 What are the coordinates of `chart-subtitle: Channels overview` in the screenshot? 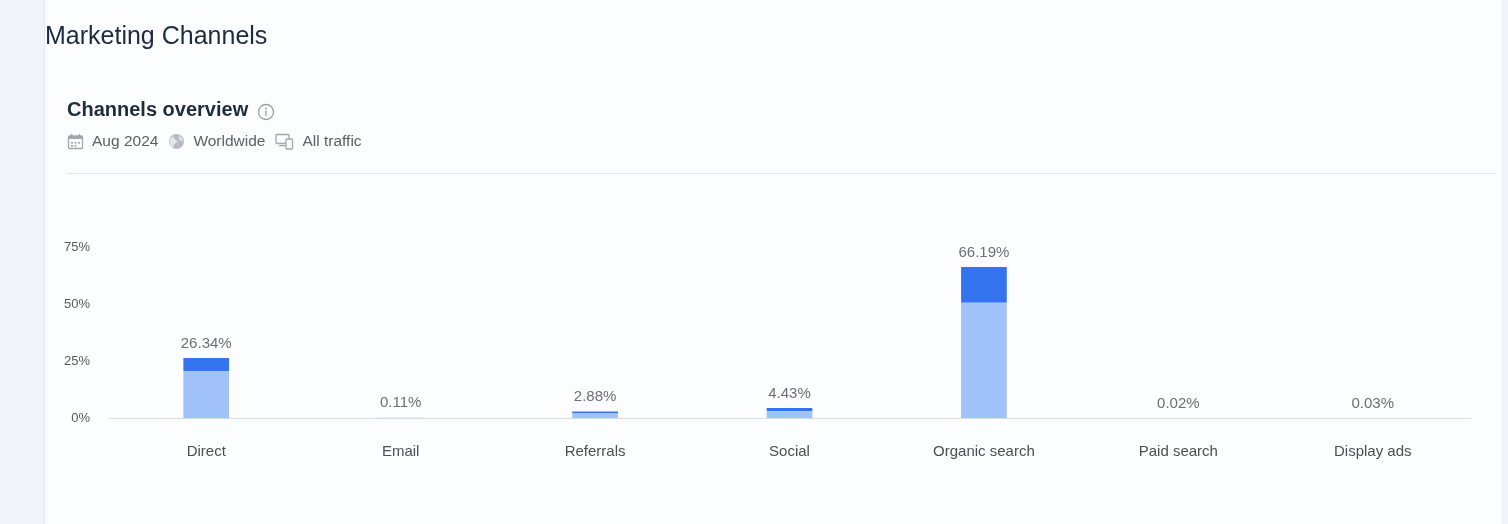 It's located at (158, 109).